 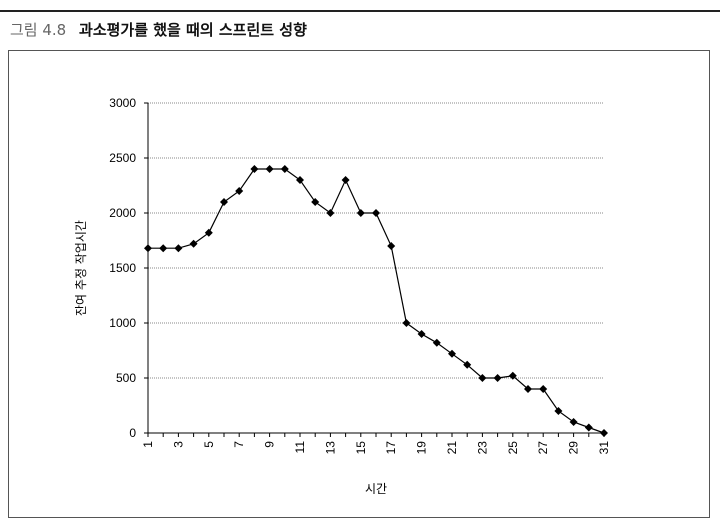 What do you see at coordinates (330, 448) in the screenshot?
I see `x-tick-label-13: 13` at bounding box center [330, 448].